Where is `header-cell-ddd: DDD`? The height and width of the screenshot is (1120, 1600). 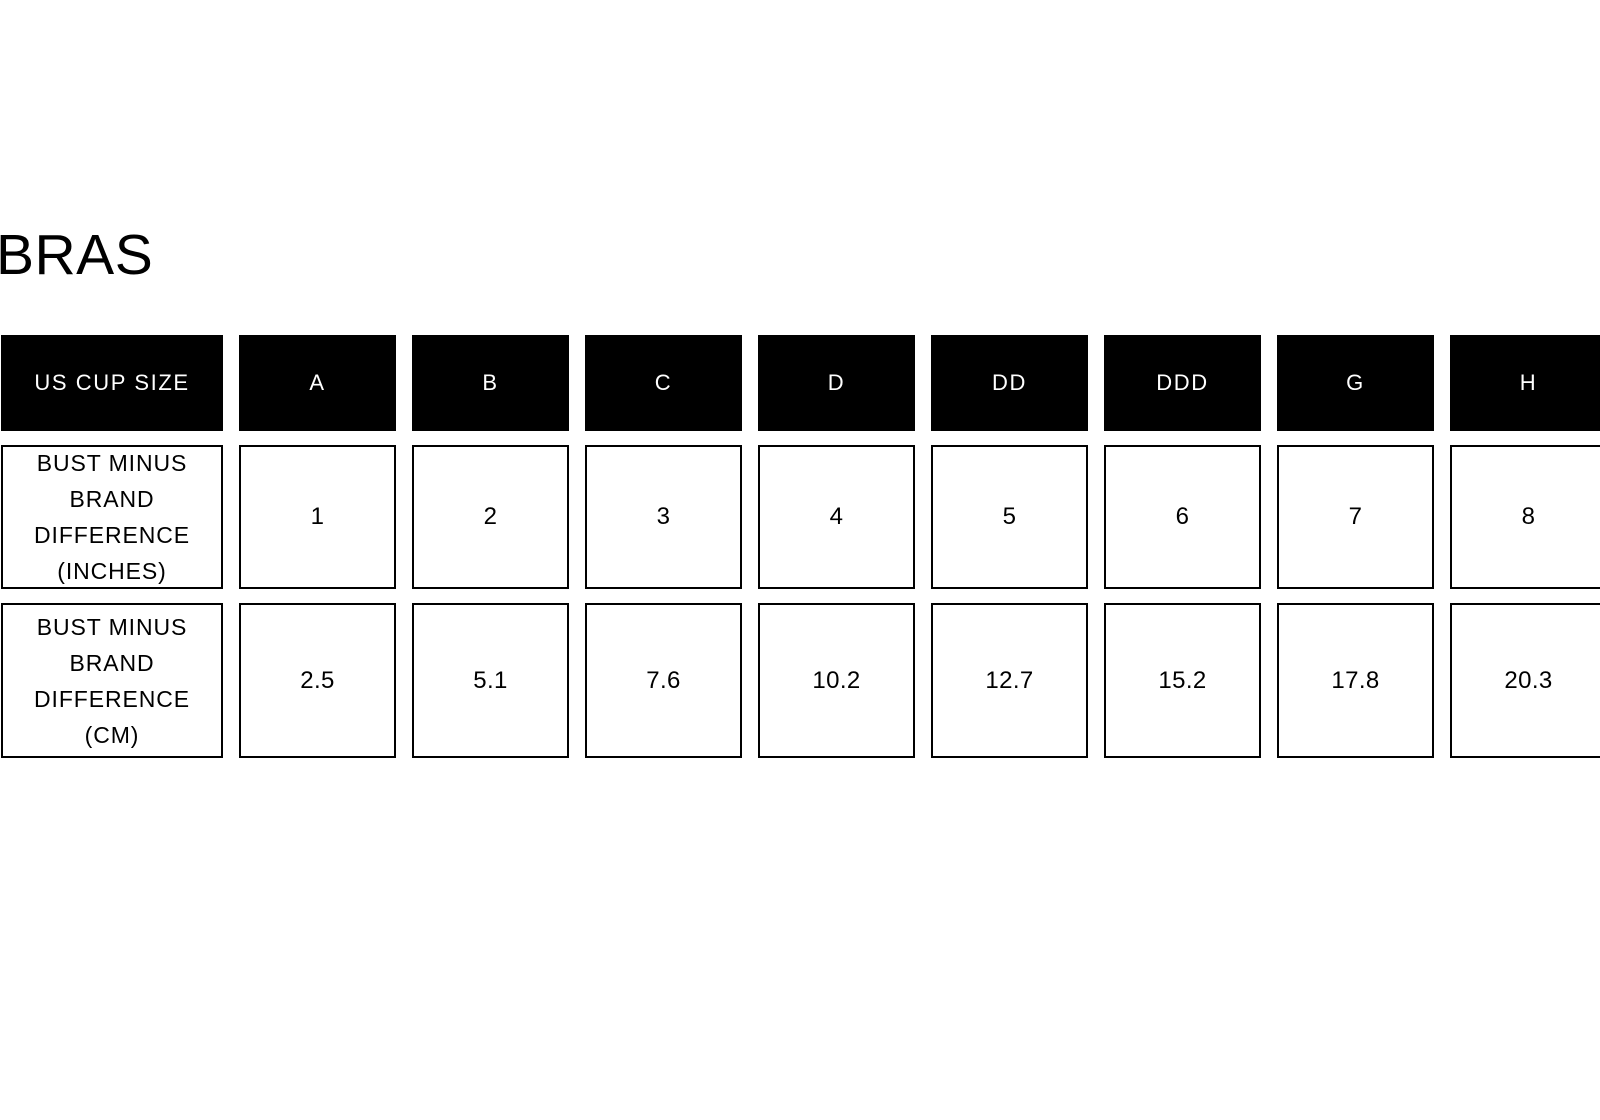
header-cell-ddd: DDD is located at coordinates (1182, 383).